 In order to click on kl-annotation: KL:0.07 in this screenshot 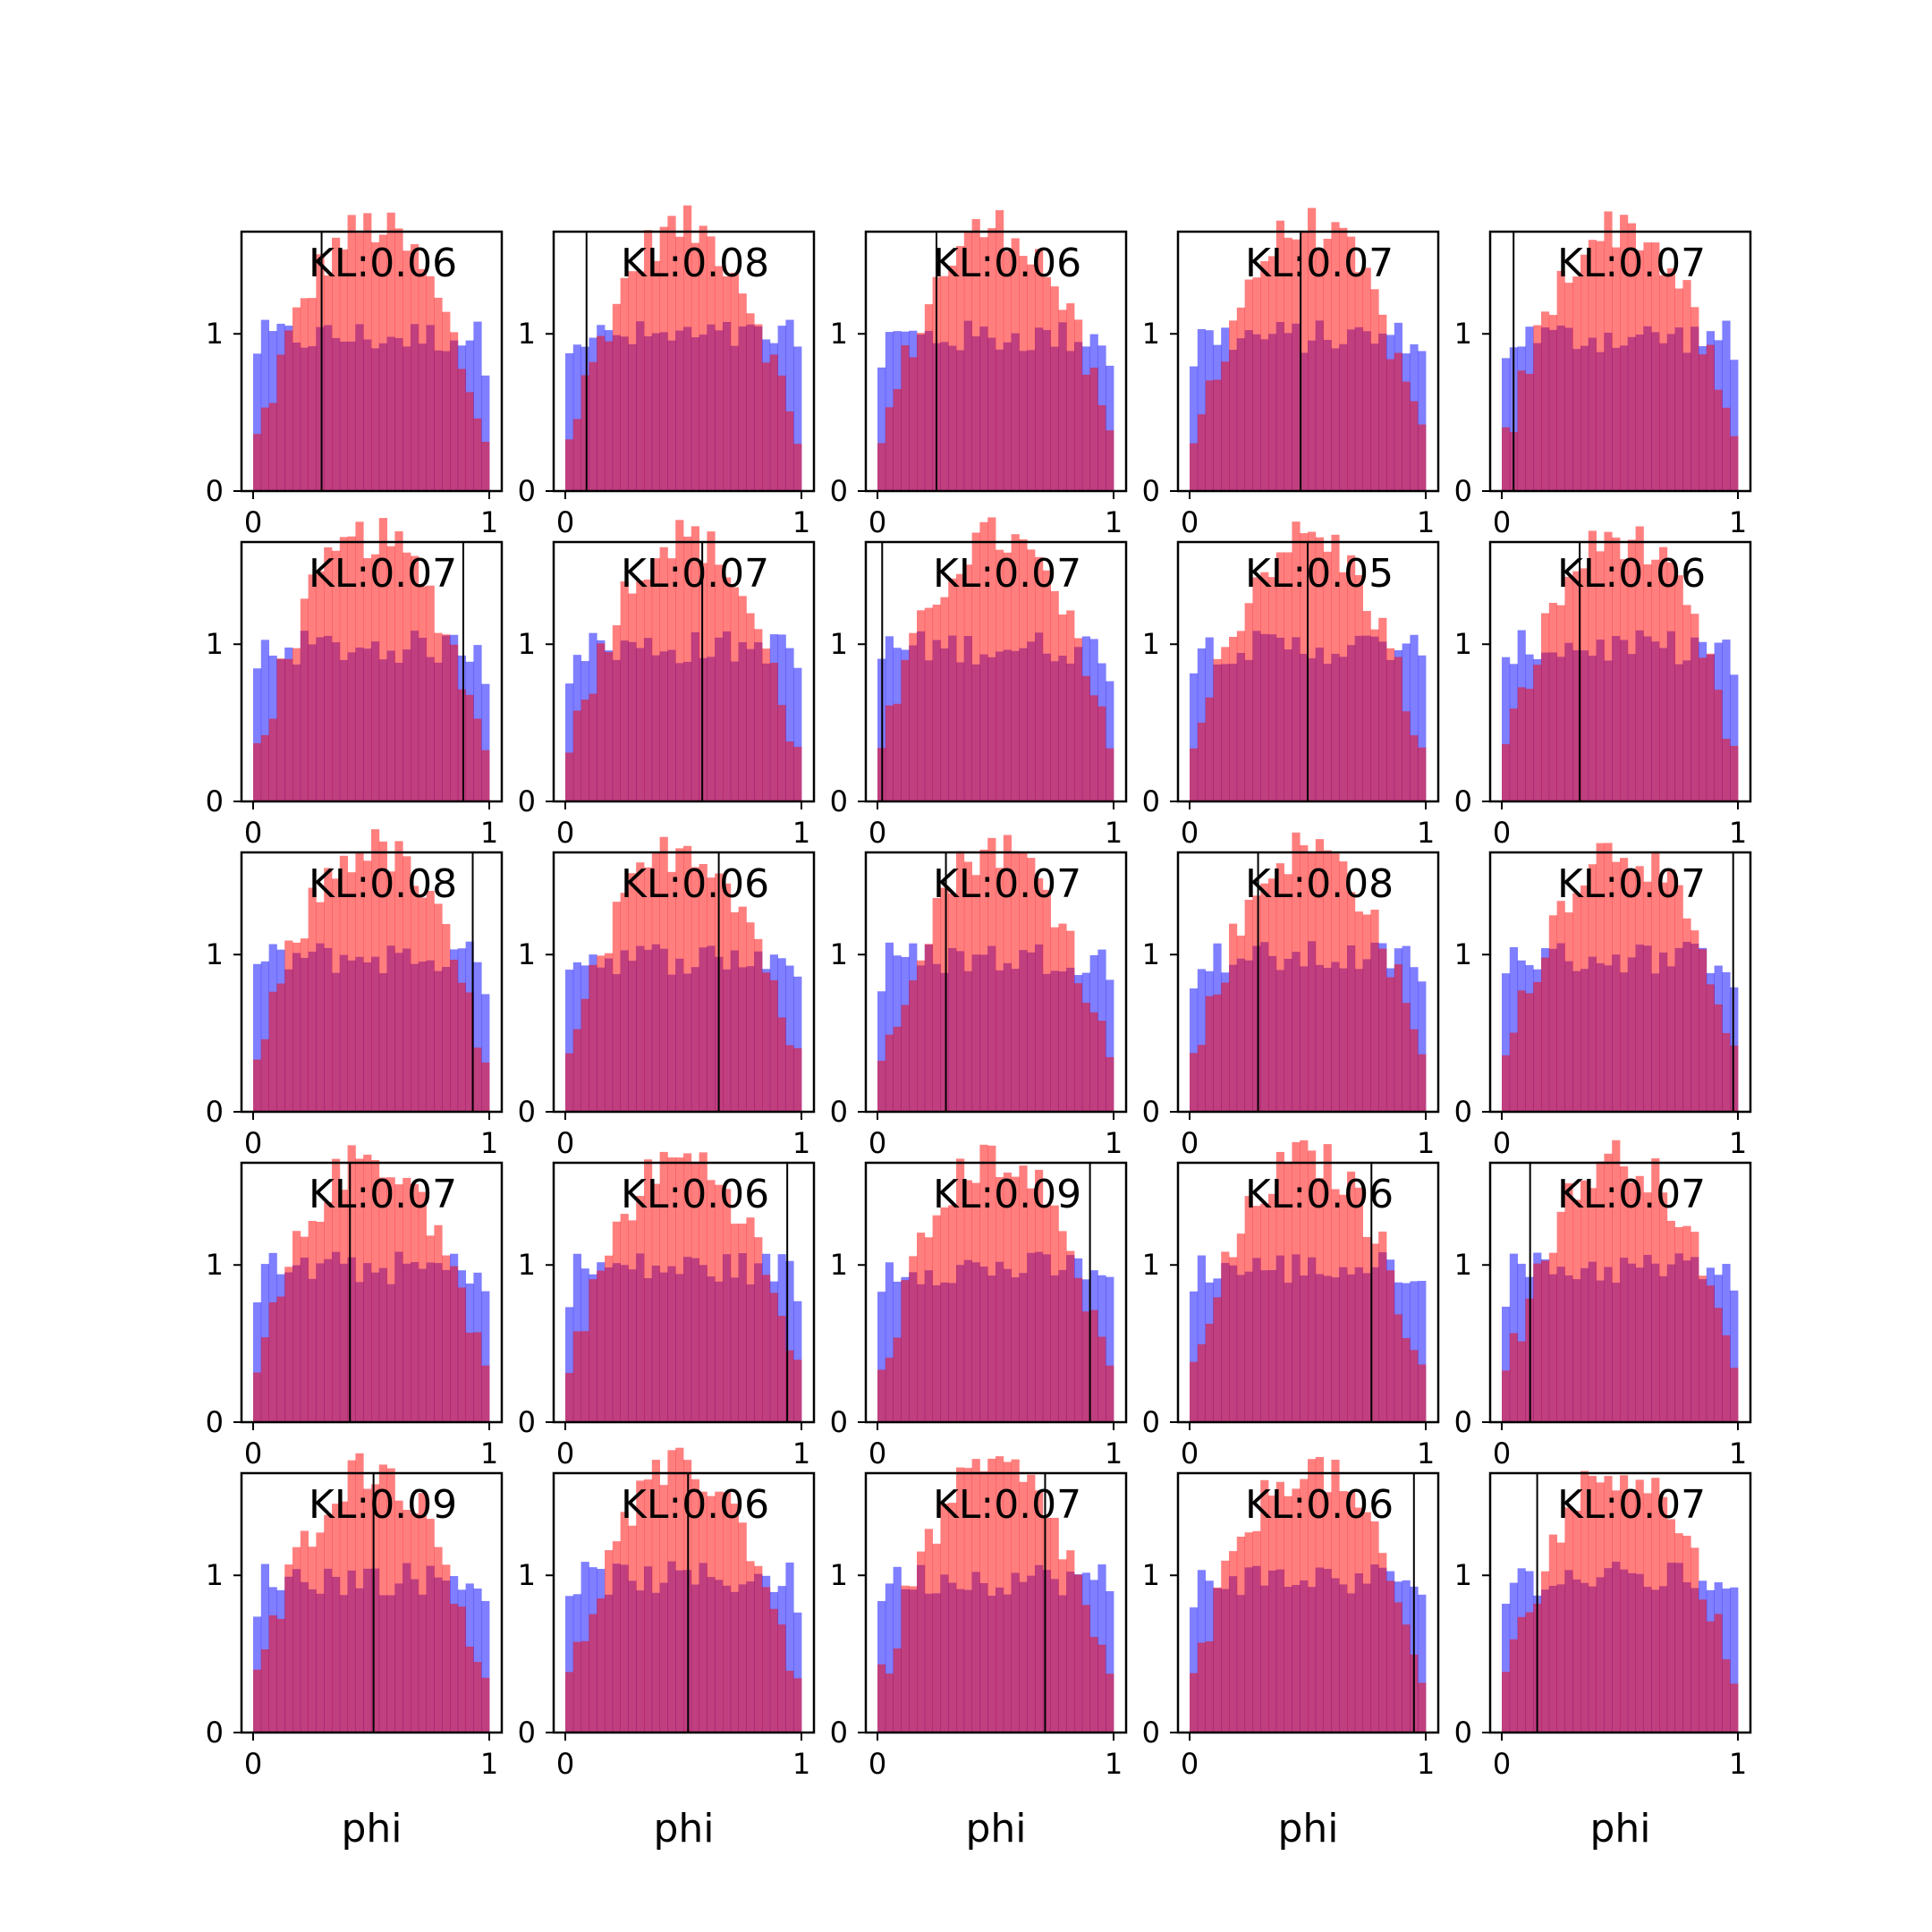, I will do `click(1007, 1505)`.